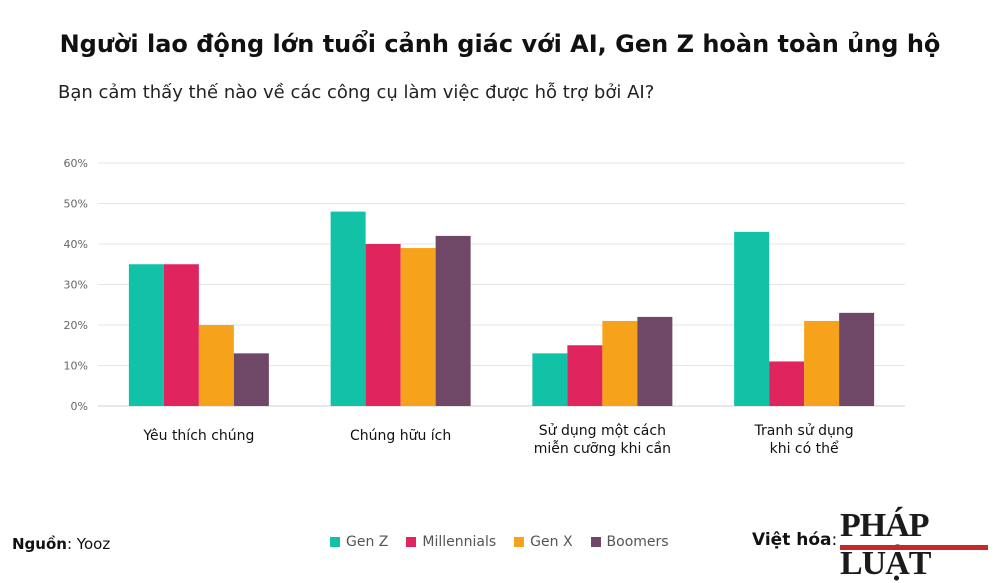 Image resolution: width=1000 pixels, height=583 pixels. Describe the element at coordinates (637, 542) in the screenshot. I see `legend-label-boomers: Boomers` at that location.